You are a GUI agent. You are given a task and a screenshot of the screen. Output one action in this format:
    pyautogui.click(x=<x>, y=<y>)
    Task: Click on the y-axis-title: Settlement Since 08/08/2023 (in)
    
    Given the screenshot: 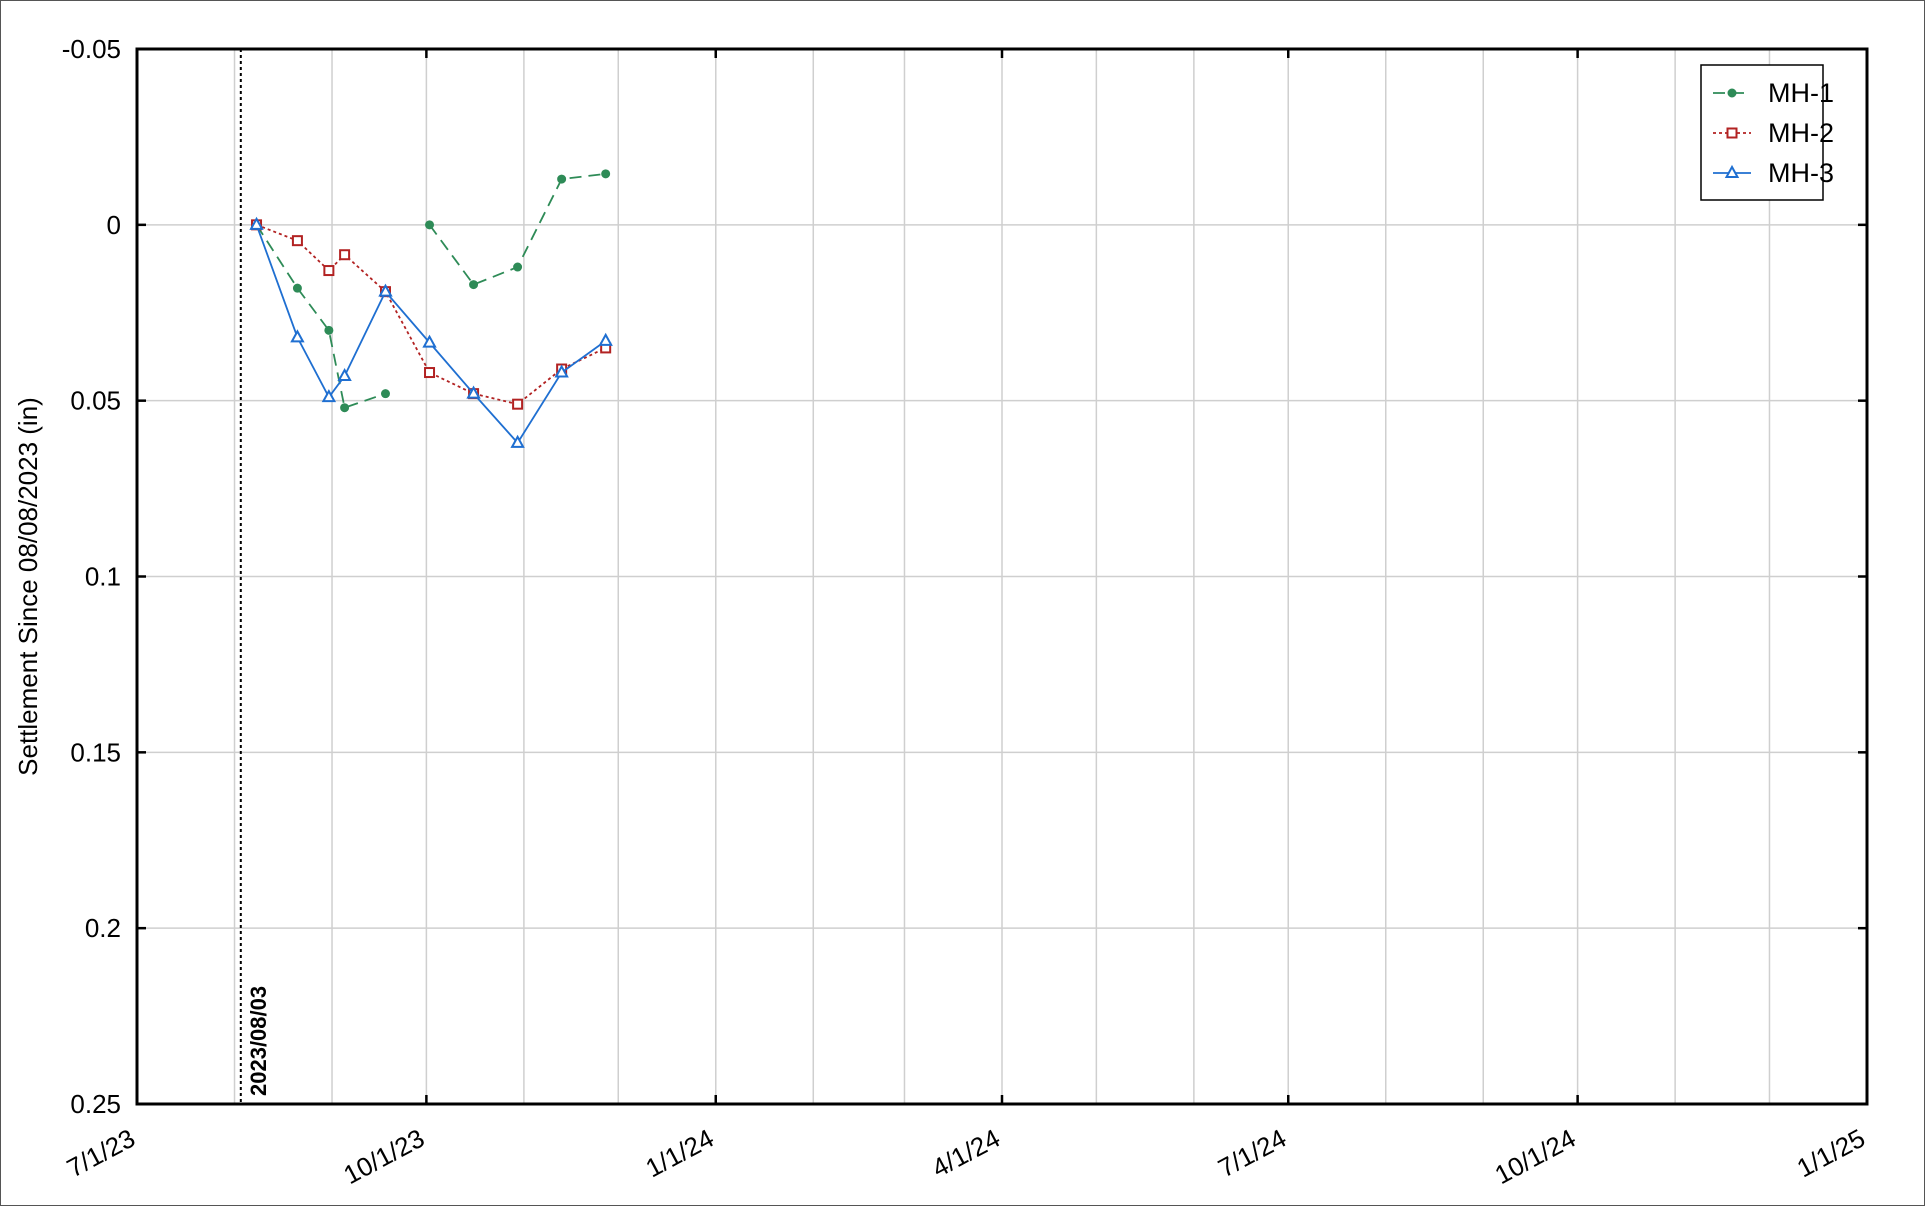 What is the action you would take?
    pyautogui.click(x=28, y=586)
    